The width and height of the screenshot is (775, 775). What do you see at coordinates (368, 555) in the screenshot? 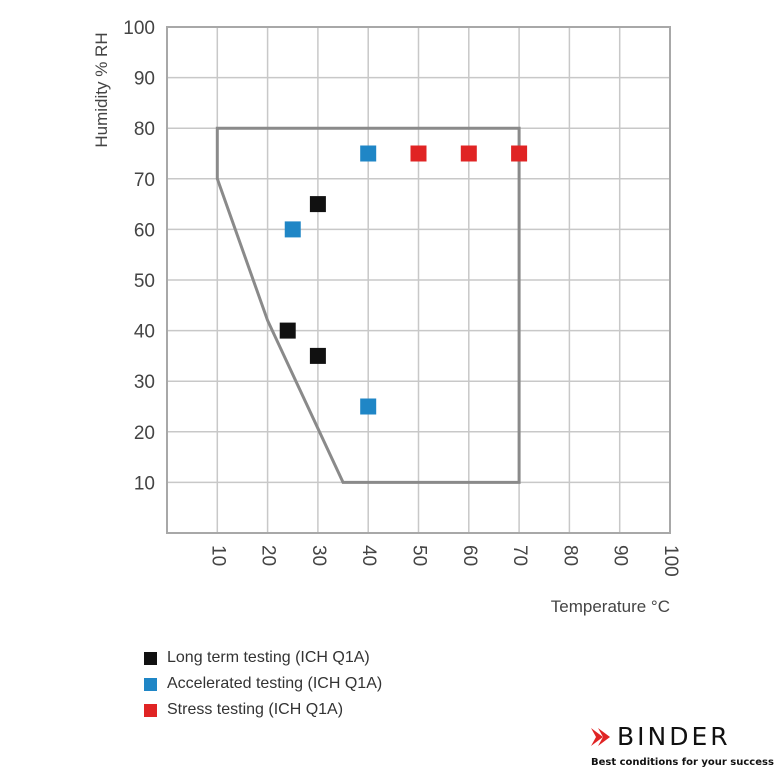
I see `x-tick-label: 40` at bounding box center [368, 555].